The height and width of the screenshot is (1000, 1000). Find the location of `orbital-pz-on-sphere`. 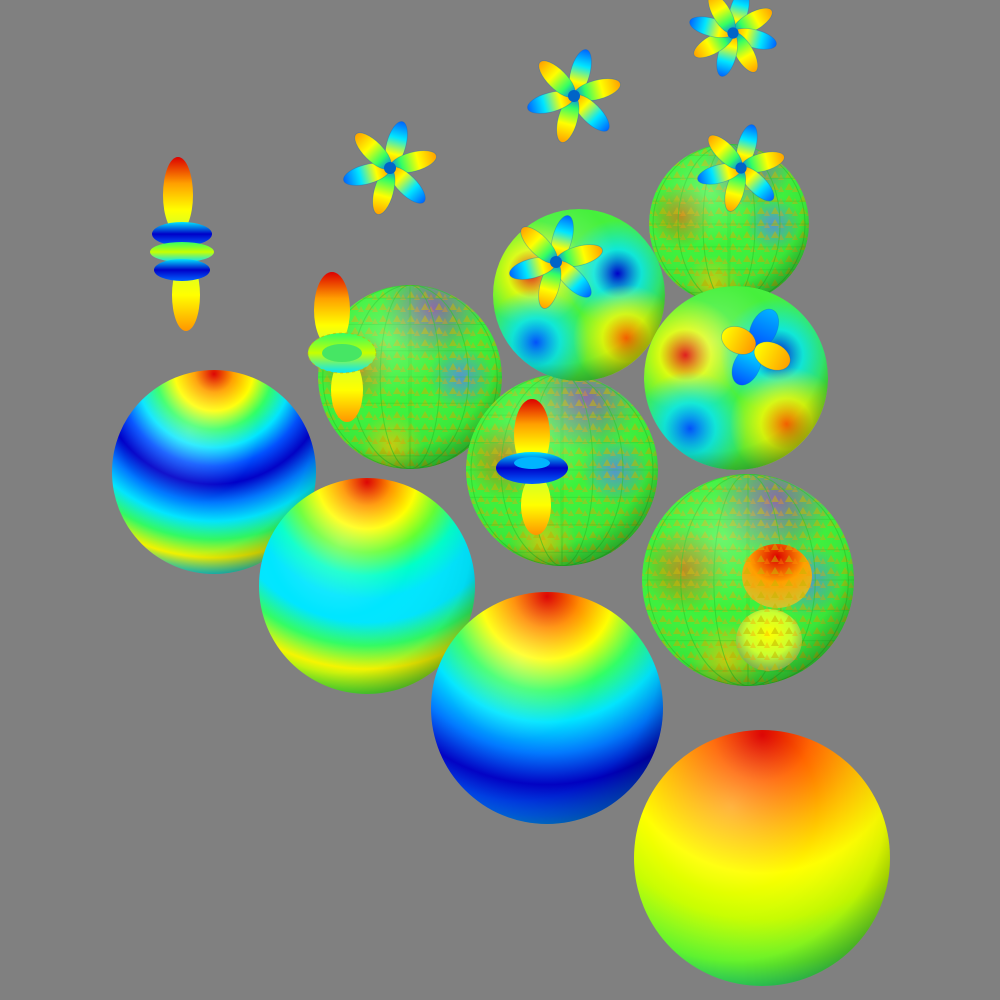

orbital-pz-on-sphere is located at coordinates (532, 467).